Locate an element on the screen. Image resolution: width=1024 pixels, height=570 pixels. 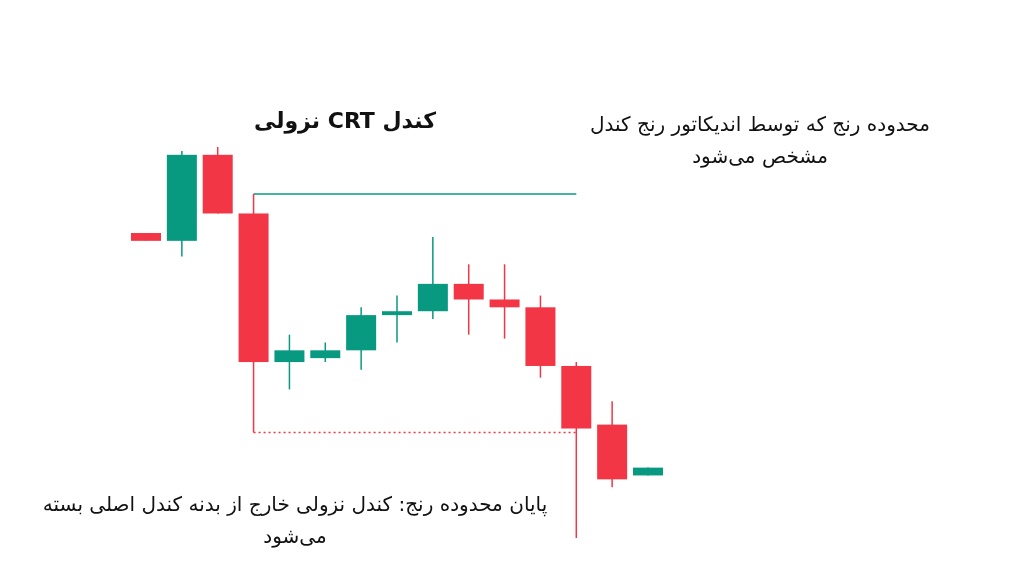
chart-title: کندل CRT نزولی is located at coordinates (345, 120).